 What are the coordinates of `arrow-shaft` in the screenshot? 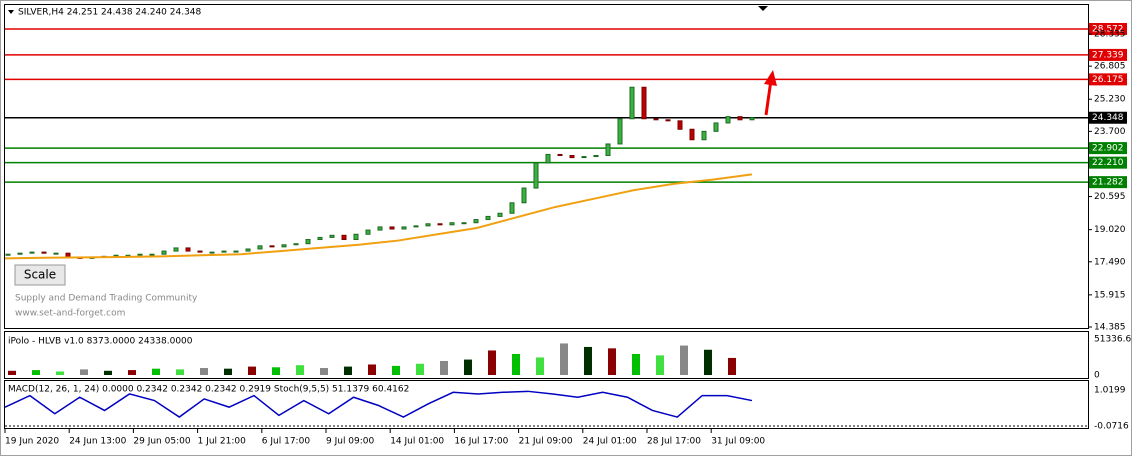 It's located at (768, 97).